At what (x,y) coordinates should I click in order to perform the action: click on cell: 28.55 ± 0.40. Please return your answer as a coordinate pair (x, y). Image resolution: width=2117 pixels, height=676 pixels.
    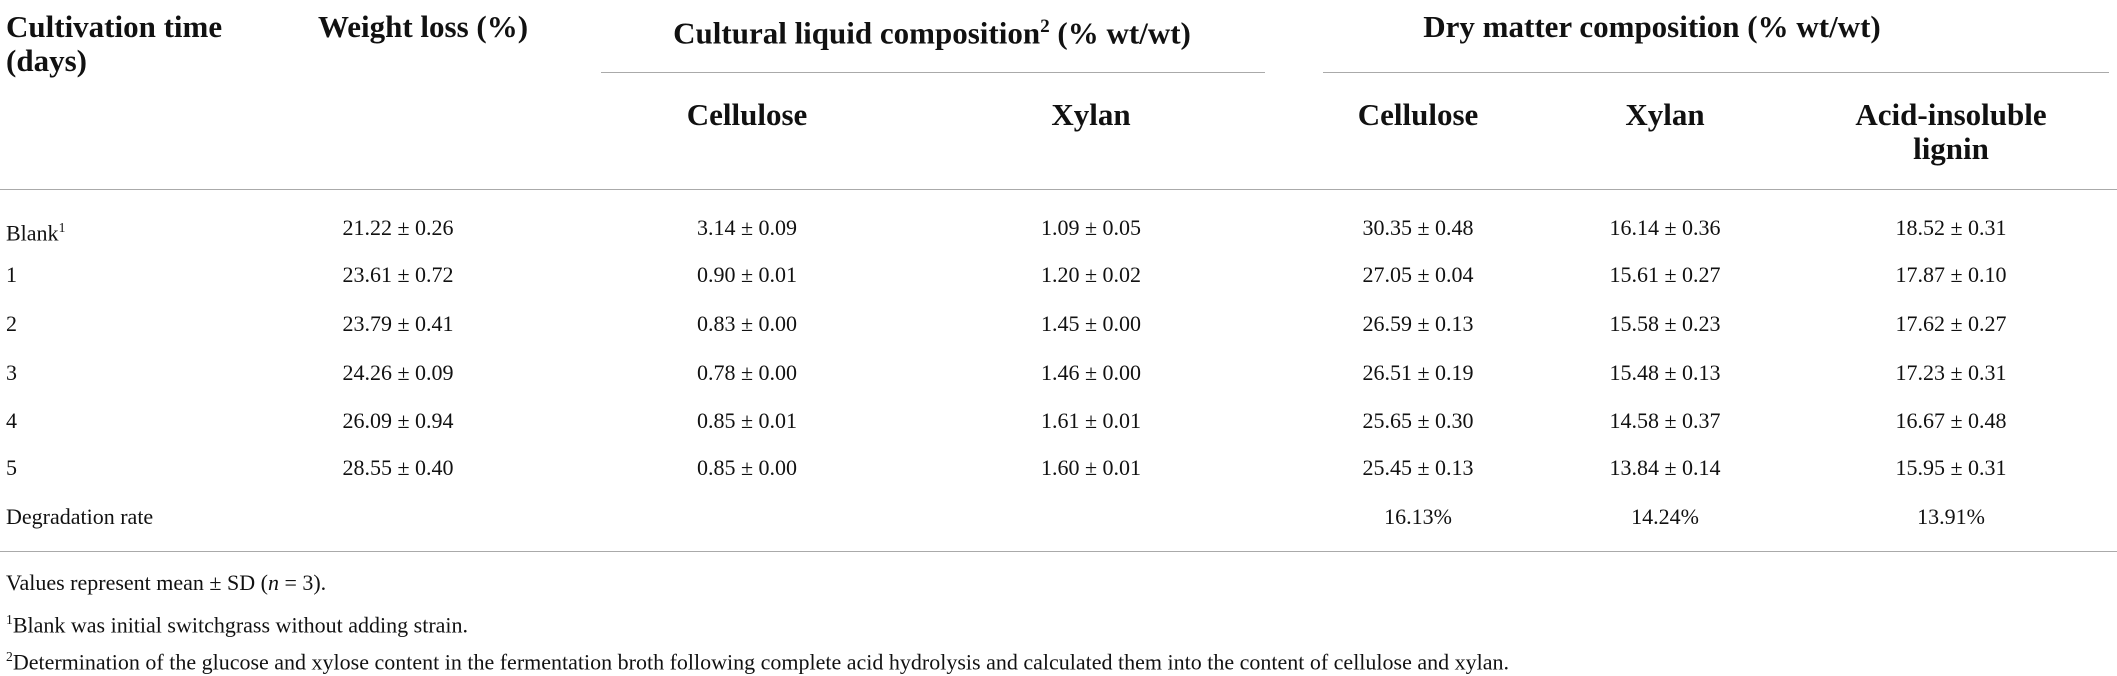
    Looking at the image, I should click on (398, 467).